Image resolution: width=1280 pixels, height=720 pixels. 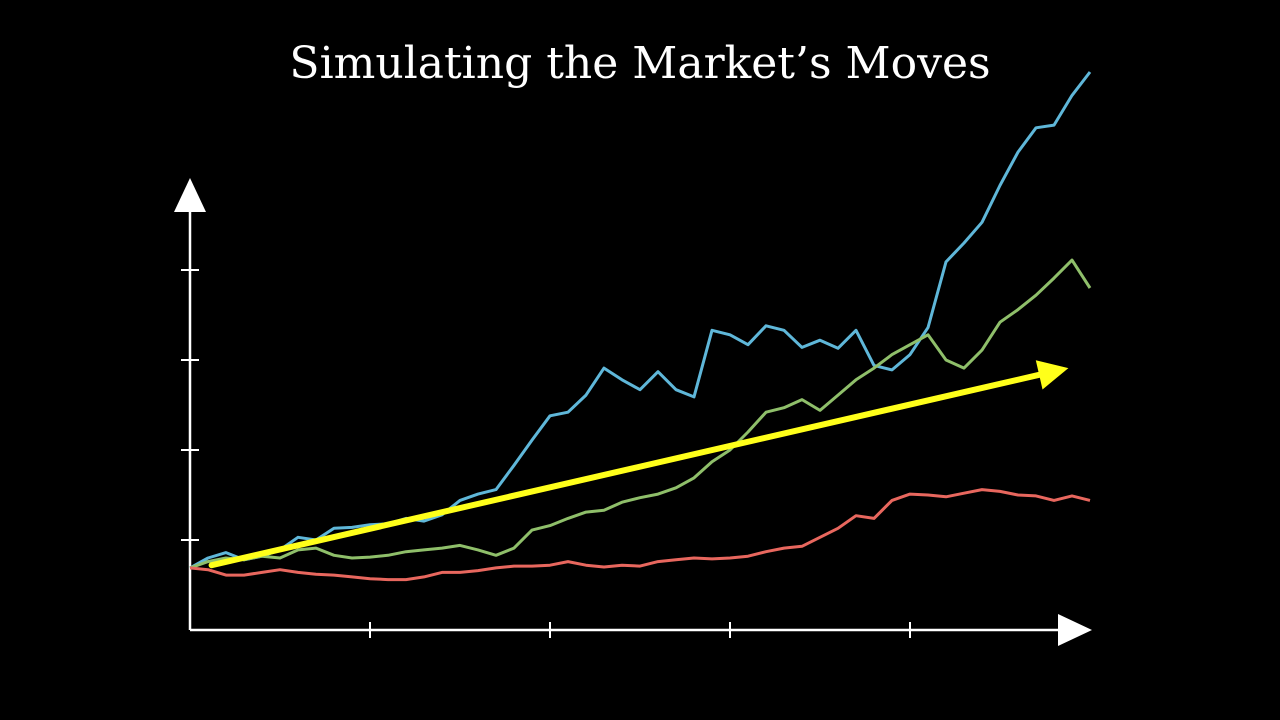 I want to click on chart-title: Simulating the Market’s Moves, so click(x=639, y=63).